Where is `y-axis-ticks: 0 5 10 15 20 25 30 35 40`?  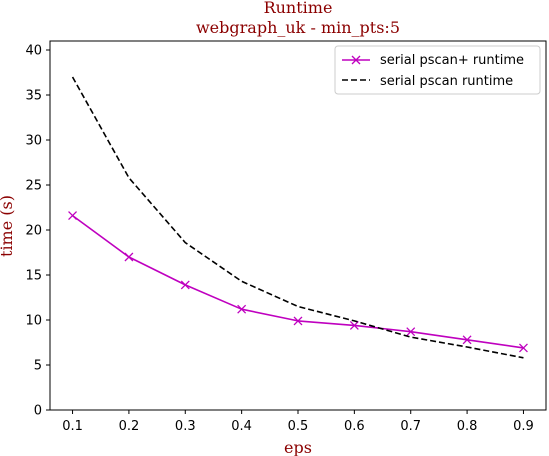 y-axis-ticks: 0 5 10 15 20 25 30 35 40 is located at coordinates (37, 231).